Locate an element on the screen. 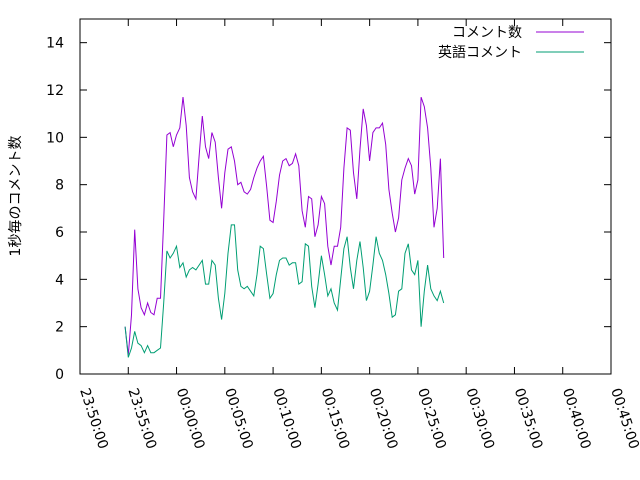 The height and width of the screenshot is (480, 640). legend-label: コメント数 is located at coordinates (487, 33).